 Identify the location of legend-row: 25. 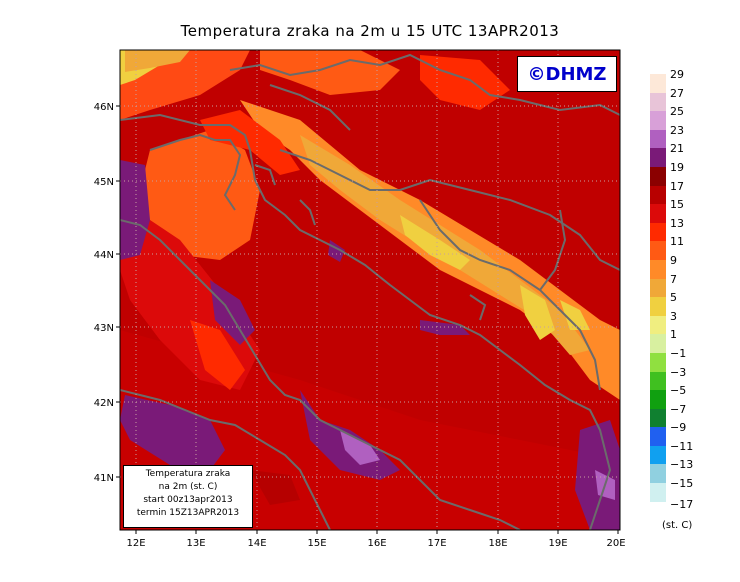
(680, 117).